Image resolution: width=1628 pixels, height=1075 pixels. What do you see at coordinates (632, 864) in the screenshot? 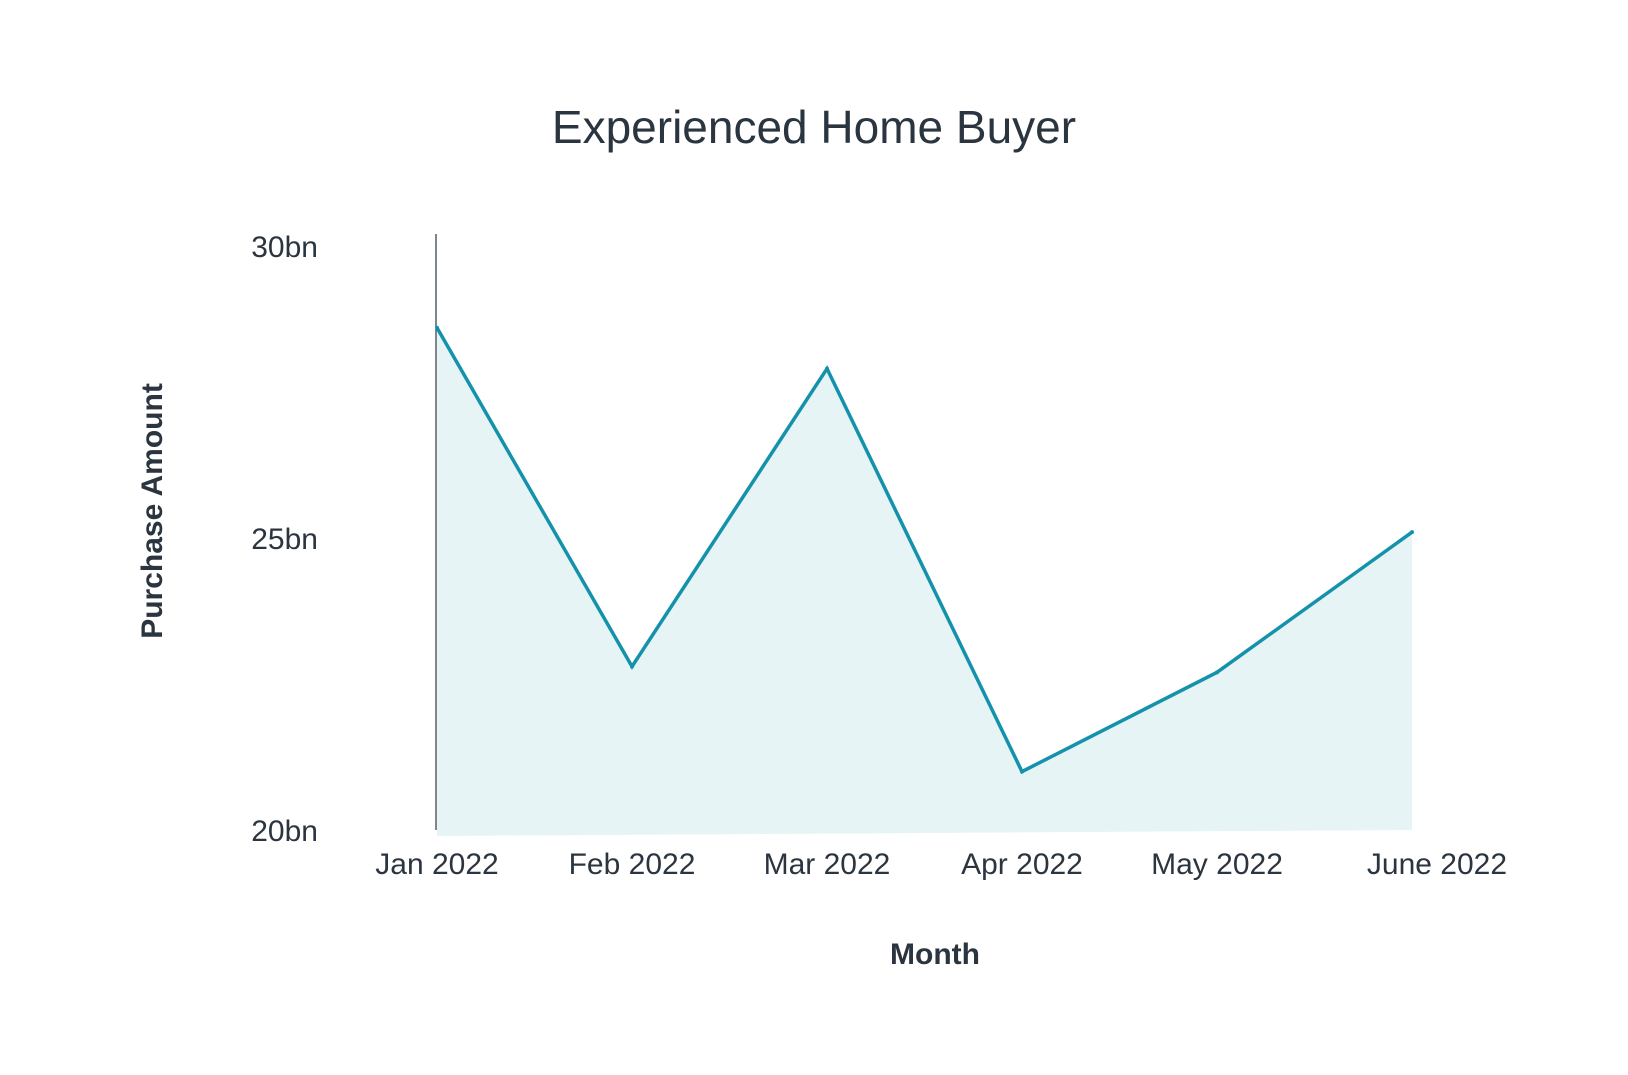
I see `x-tick-label: Feb 2022` at bounding box center [632, 864].